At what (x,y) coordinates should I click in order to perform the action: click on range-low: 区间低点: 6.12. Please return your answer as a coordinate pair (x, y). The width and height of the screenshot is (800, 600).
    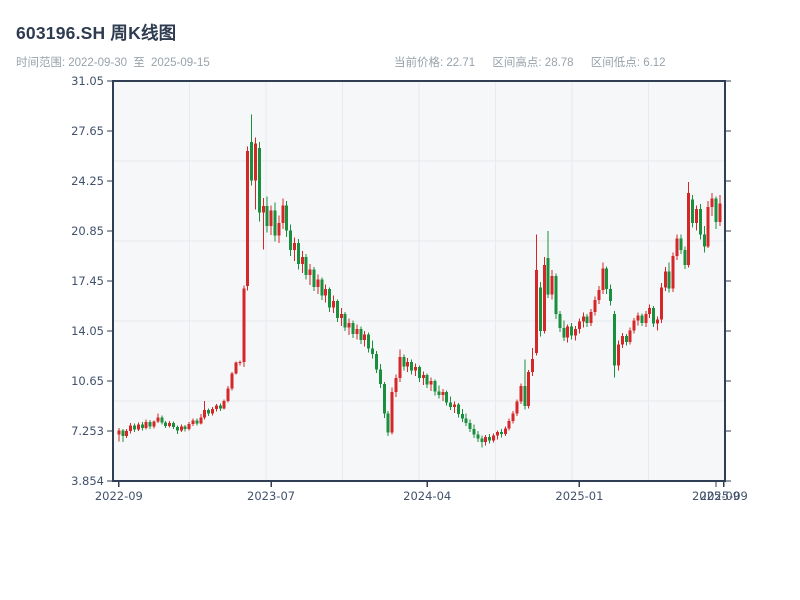
    Looking at the image, I should click on (628, 63).